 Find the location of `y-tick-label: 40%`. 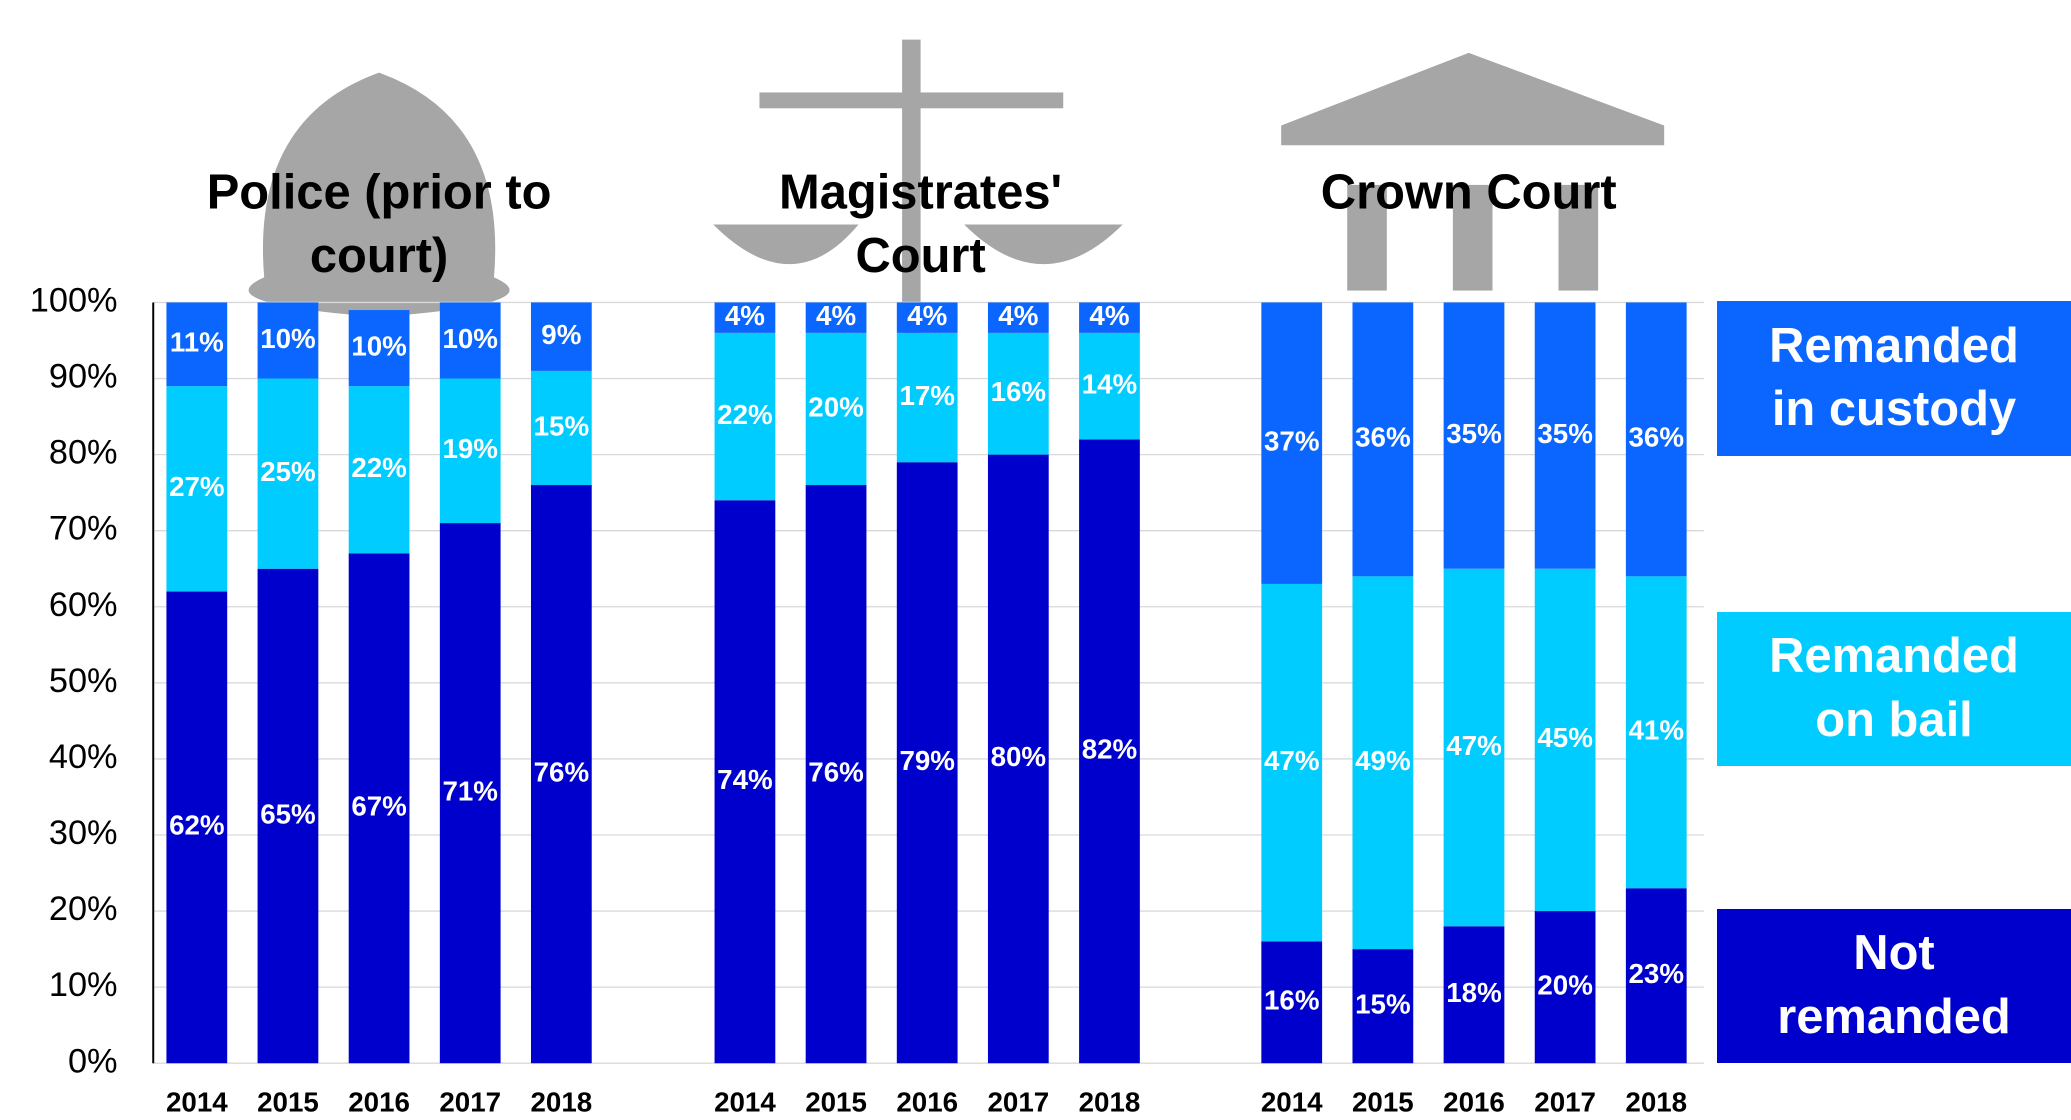

y-tick-label: 40% is located at coordinates (83, 757).